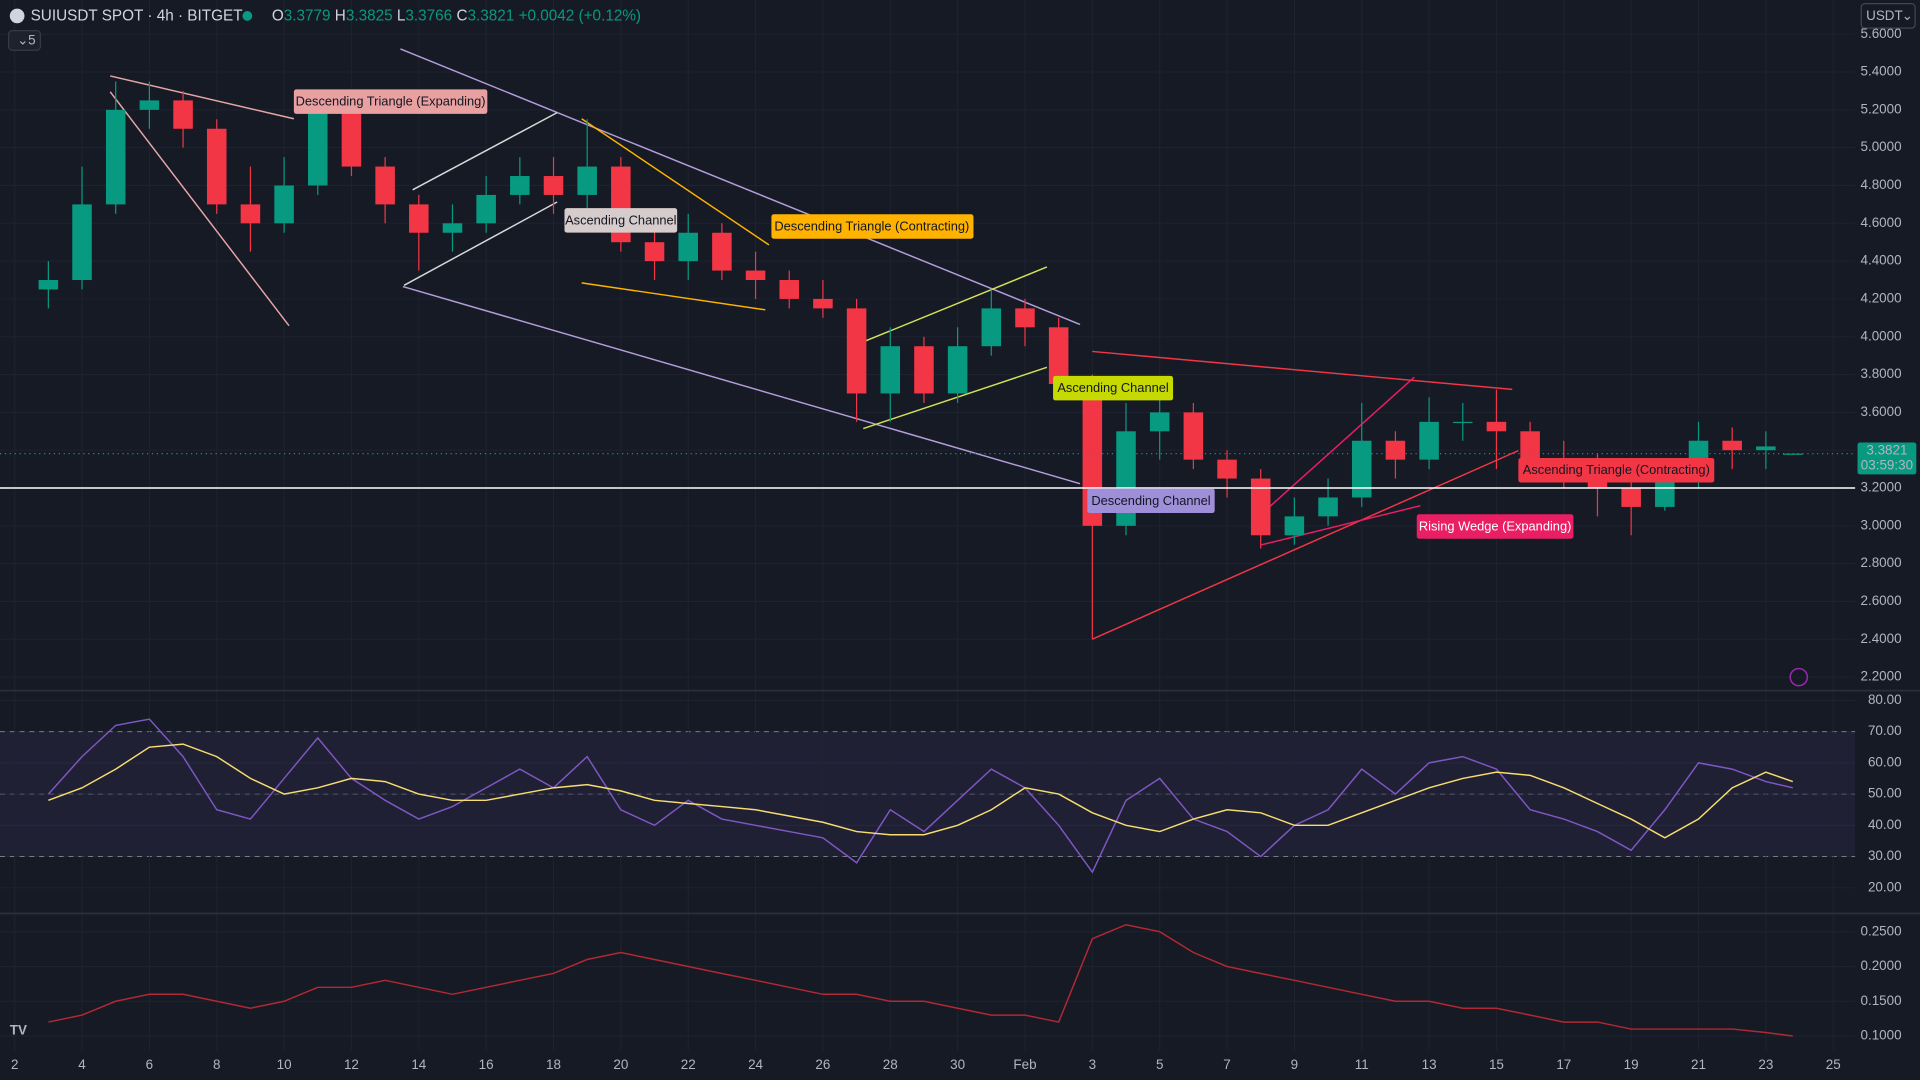  I want to click on last-price-label: 3.3821, so click(1886, 450).